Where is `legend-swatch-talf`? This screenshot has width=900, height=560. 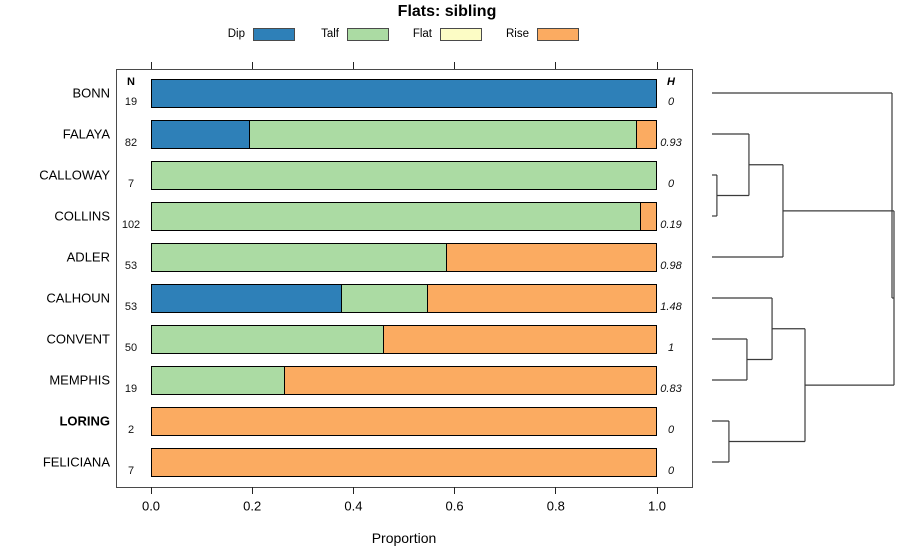 legend-swatch-talf is located at coordinates (368, 34).